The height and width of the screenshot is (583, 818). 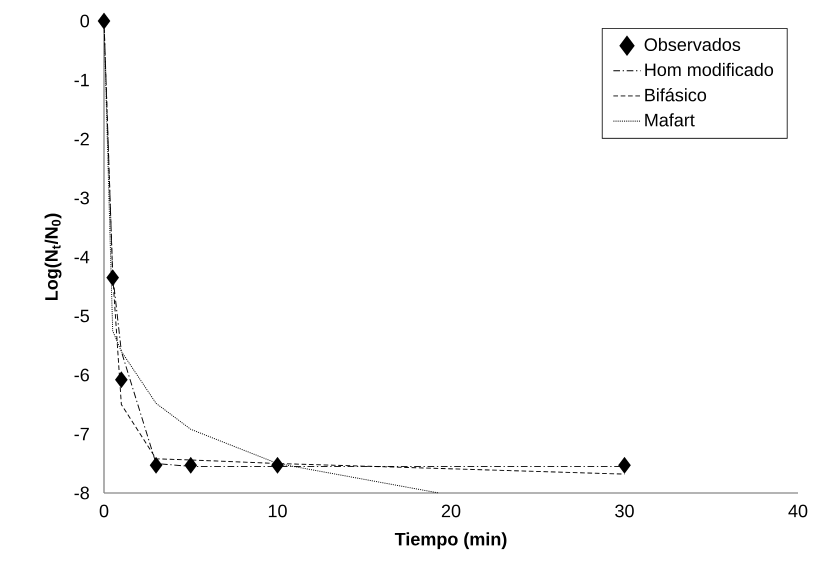 I want to click on y-tick-label: -2, so click(x=81, y=139).